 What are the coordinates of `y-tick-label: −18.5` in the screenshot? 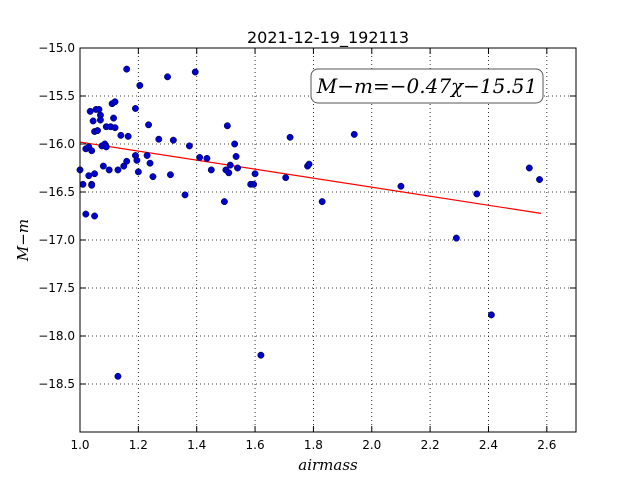 It's located at (56, 384).